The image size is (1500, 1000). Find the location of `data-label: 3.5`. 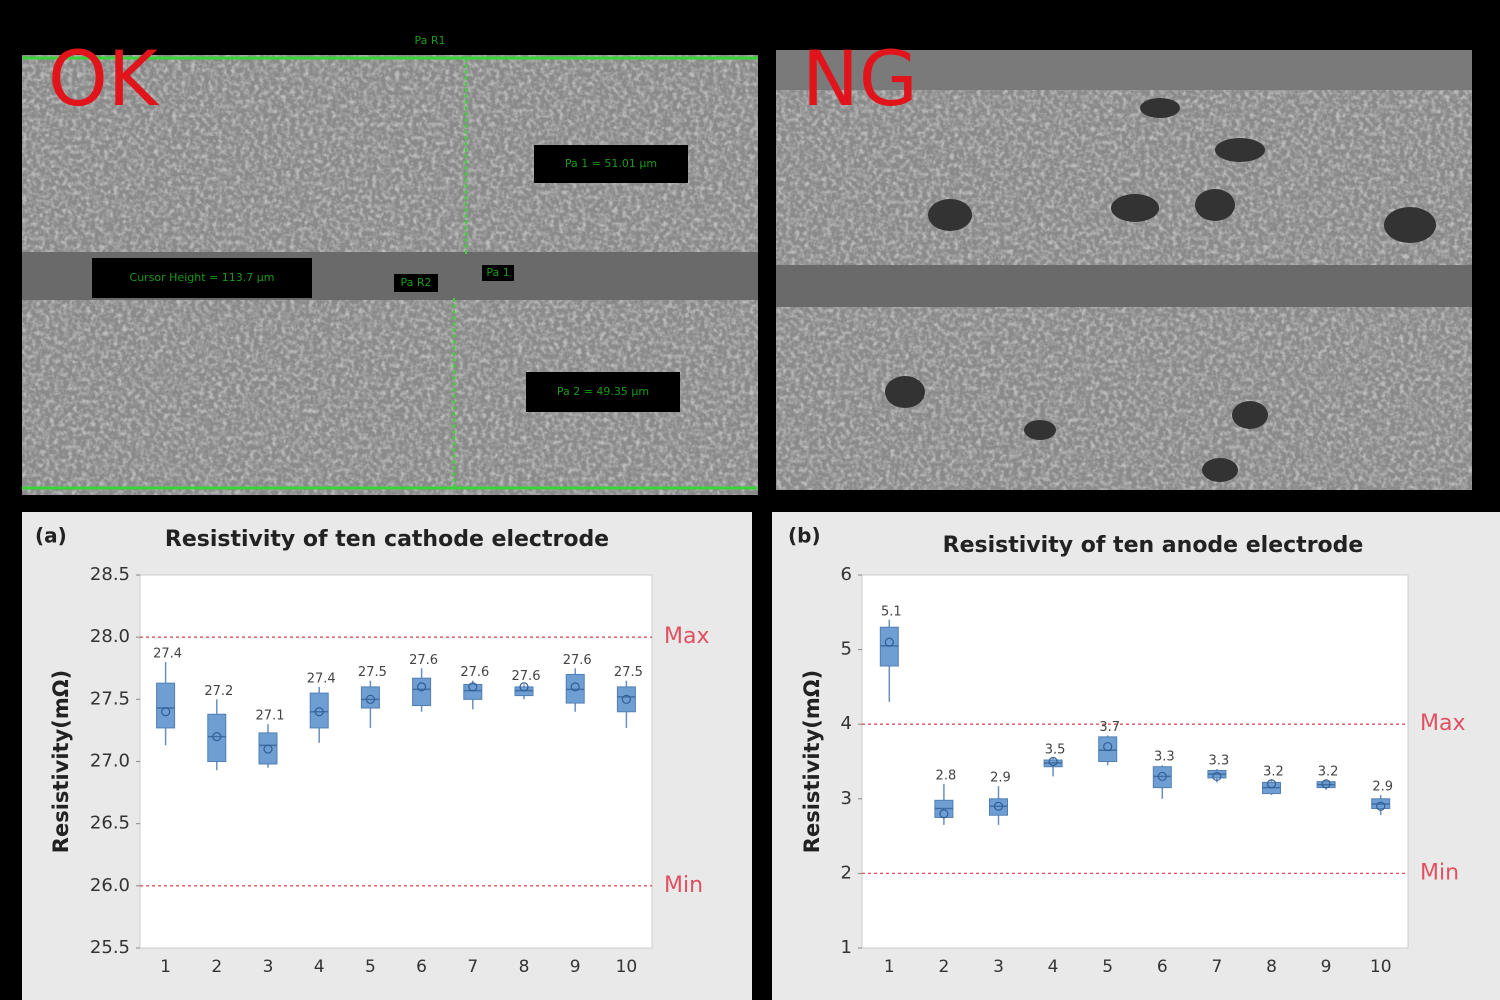

data-label: 3.5 is located at coordinates (1055, 749).